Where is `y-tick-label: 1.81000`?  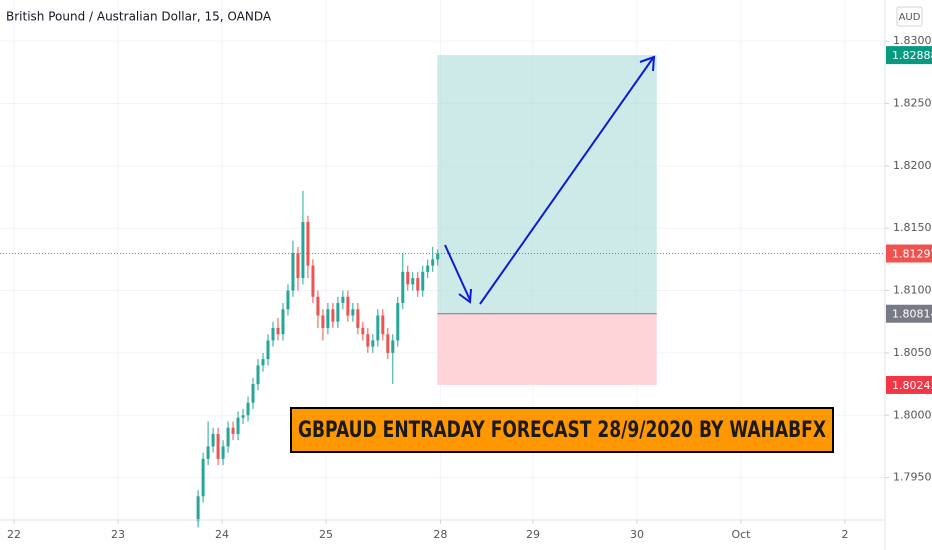 y-tick-label: 1.81000 is located at coordinates (912, 290).